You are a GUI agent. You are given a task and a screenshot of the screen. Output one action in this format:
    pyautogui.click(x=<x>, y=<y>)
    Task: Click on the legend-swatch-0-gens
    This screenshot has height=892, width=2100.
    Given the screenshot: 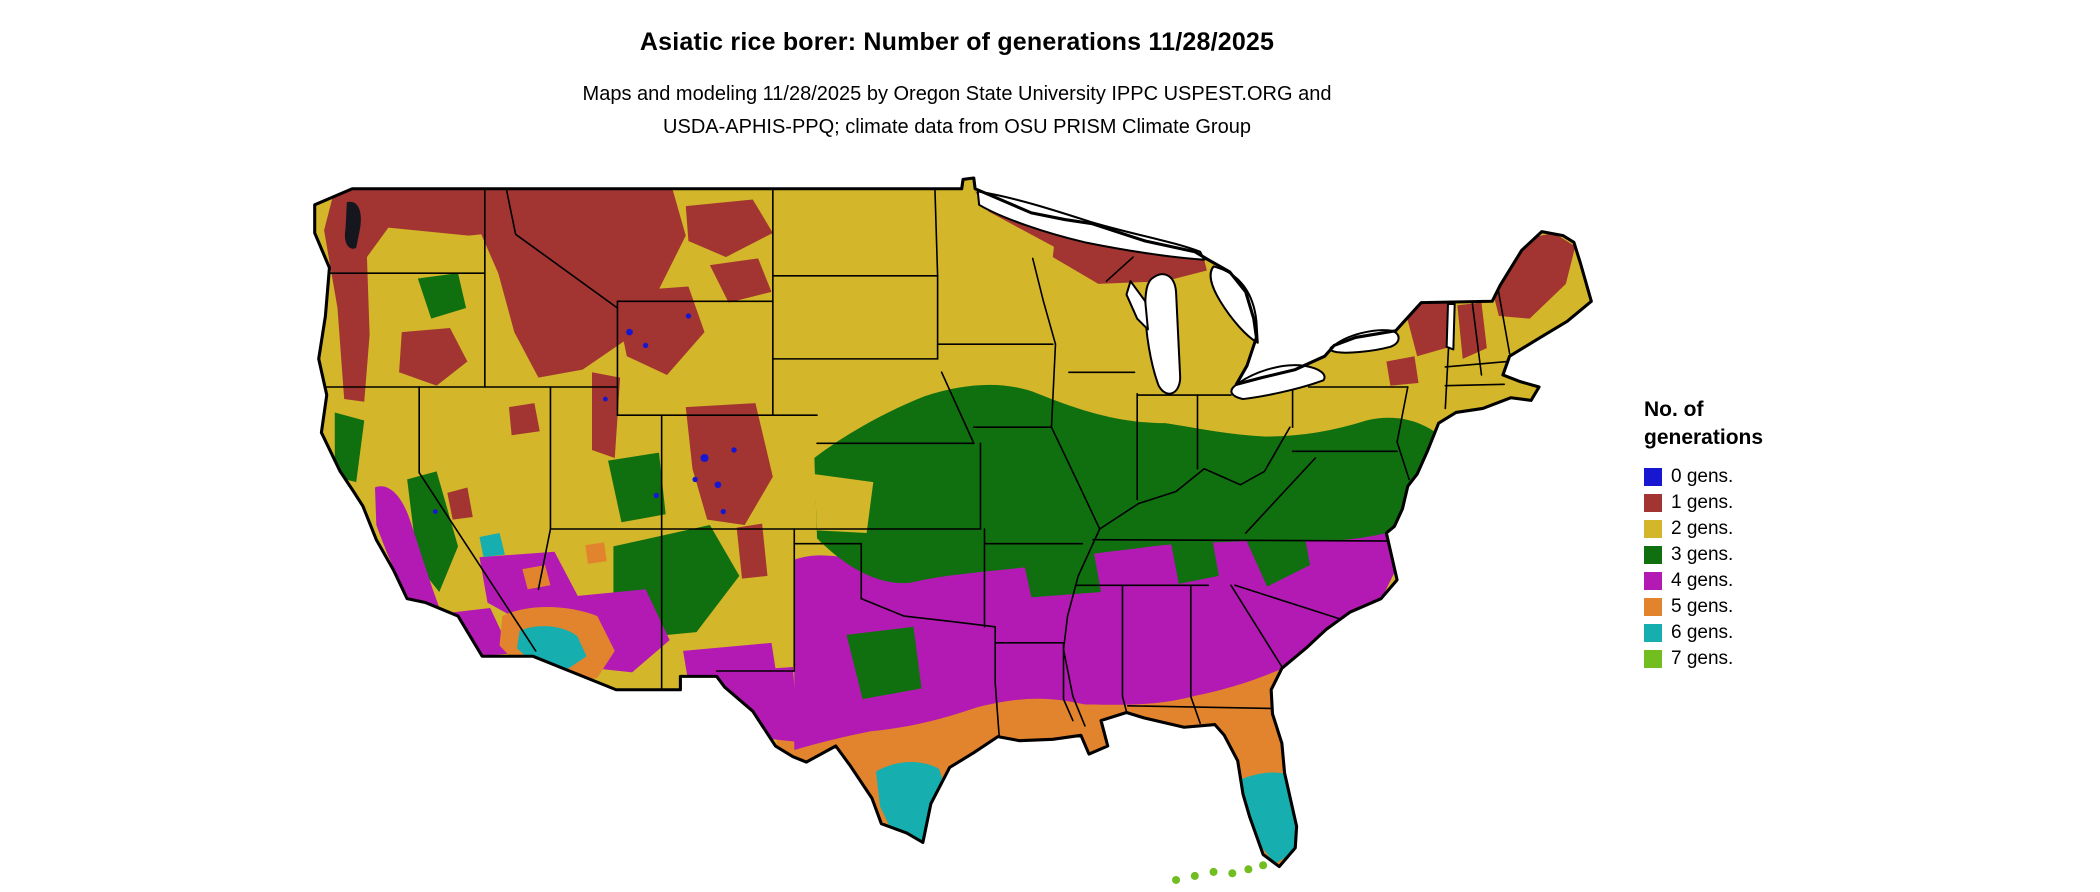 What is the action you would take?
    pyautogui.click(x=1653, y=476)
    